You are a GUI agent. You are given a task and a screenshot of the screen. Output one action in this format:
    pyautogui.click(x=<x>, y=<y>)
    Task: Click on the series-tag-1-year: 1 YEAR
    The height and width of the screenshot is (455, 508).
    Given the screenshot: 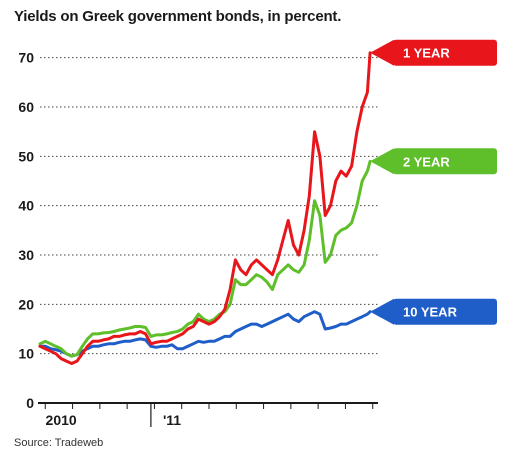 What is the action you would take?
    pyautogui.click(x=433, y=52)
    